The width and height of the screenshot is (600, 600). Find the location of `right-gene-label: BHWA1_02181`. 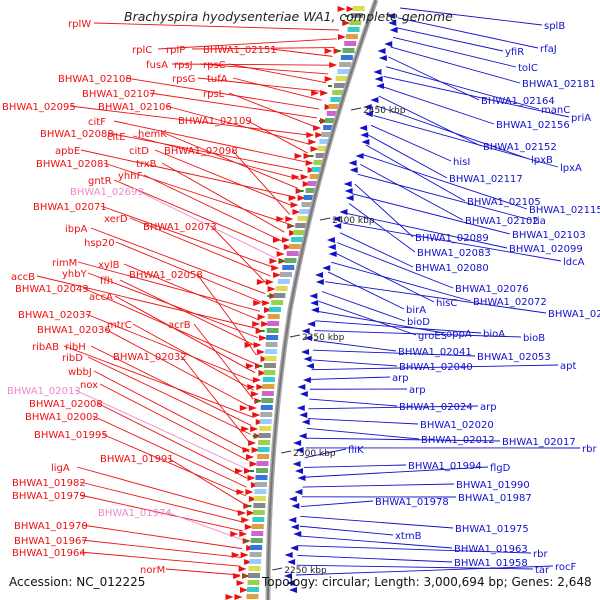

right-gene-label: BHWA1_02181 is located at coordinates (559, 84).